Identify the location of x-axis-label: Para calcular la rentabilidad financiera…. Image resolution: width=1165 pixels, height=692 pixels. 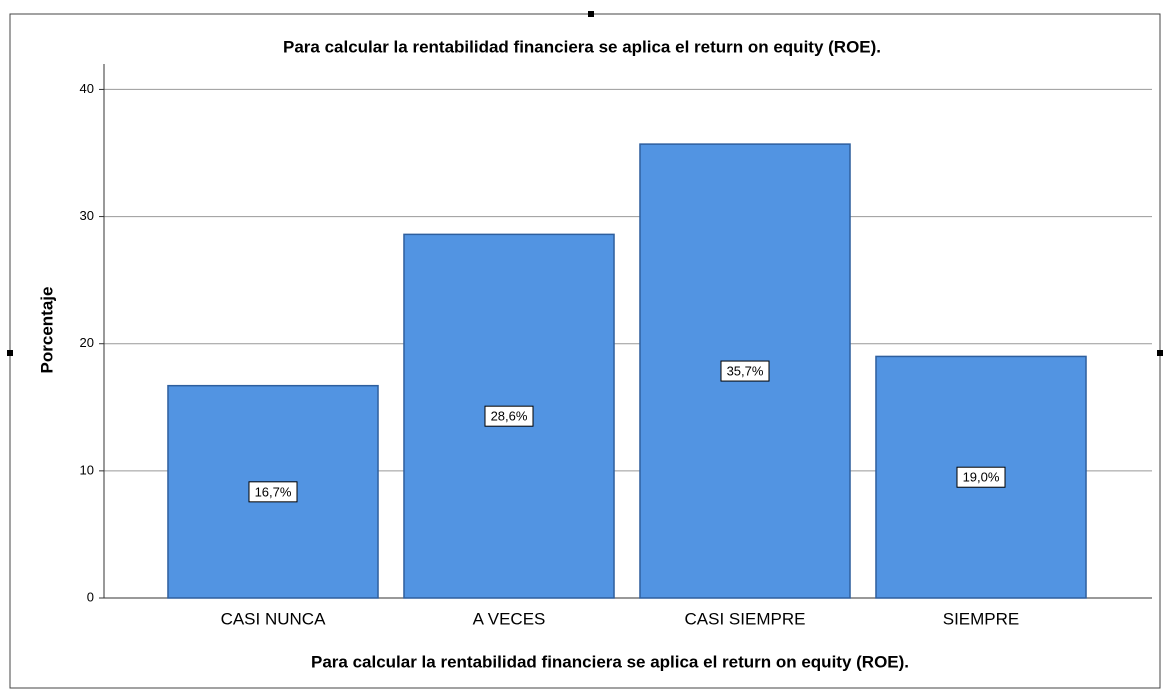
(610, 661).